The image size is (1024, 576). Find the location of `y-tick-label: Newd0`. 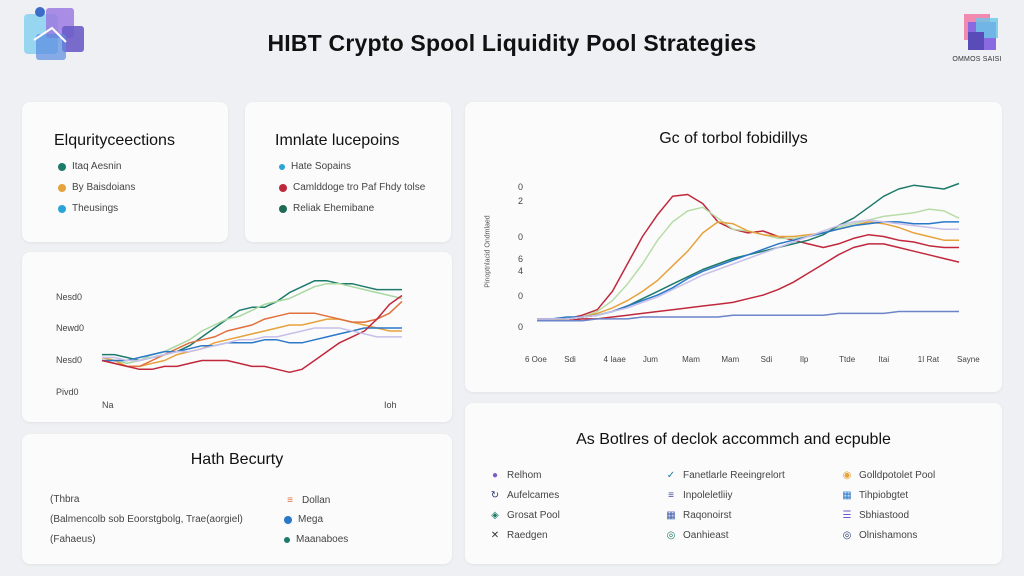

y-tick-label: Newd0 is located at coordinates (70, 328).